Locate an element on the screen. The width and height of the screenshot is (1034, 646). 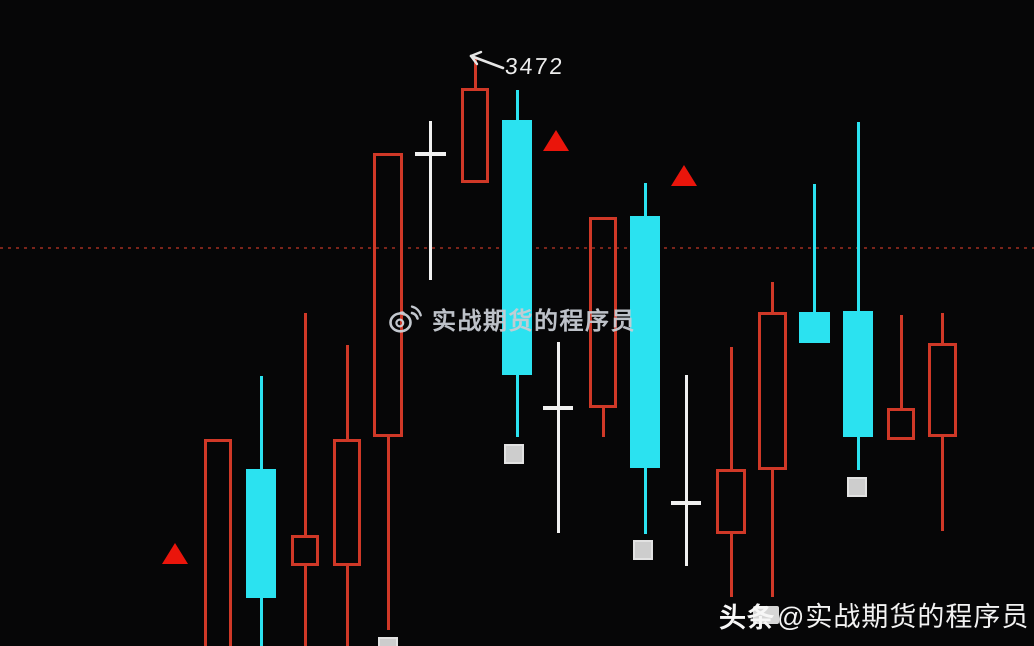
watermark-text: 实战期货的程序员 is located at coordinates (534, 321).